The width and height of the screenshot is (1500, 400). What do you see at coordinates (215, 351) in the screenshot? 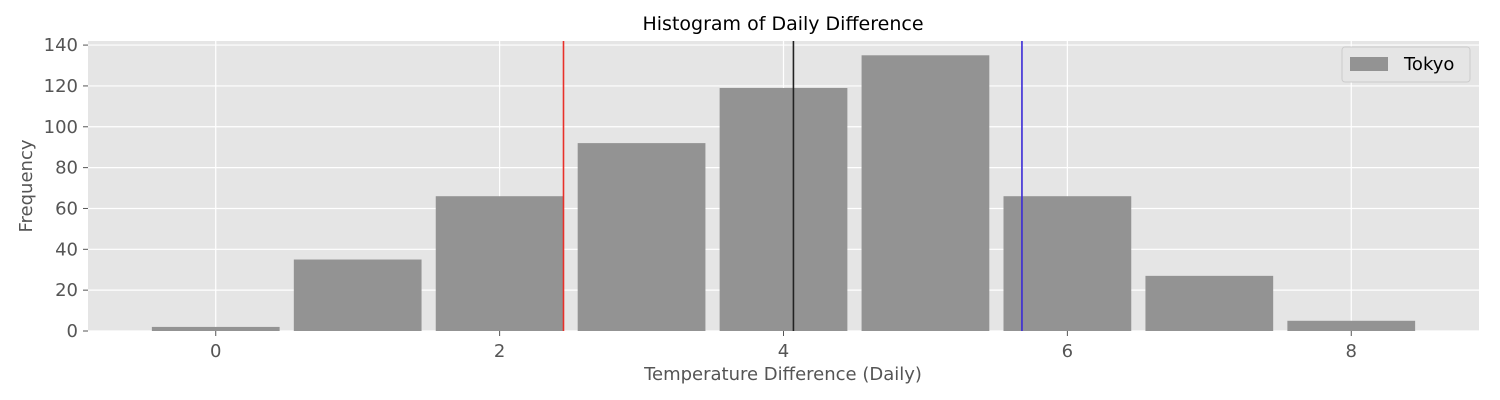
I see `x-tick-label: 0` at bounding box center [215, 351].